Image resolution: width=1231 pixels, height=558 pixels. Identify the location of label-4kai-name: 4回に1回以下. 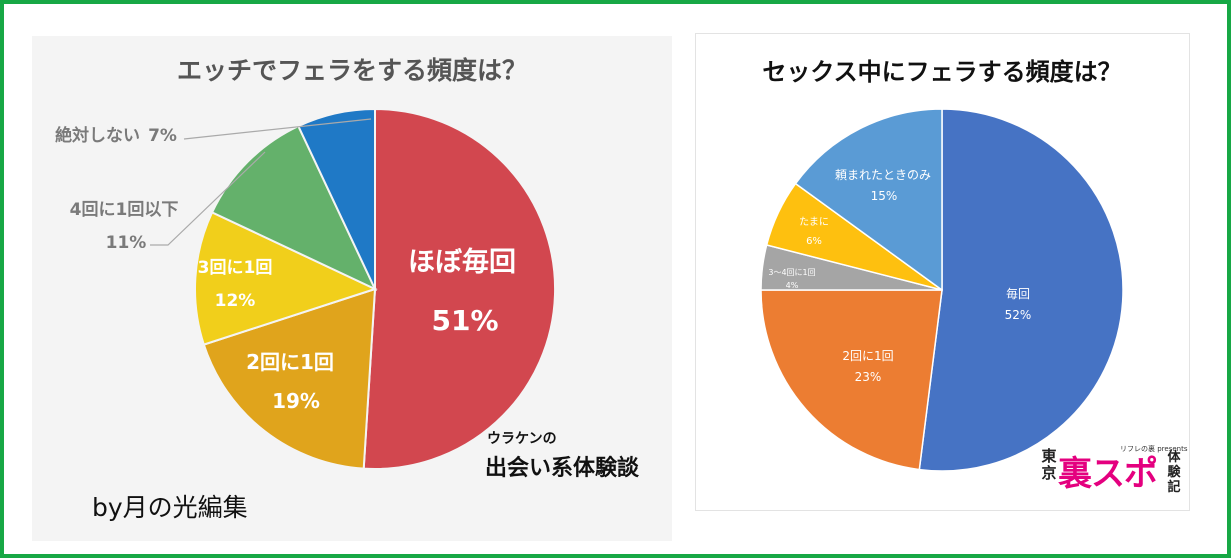
(124, 210).